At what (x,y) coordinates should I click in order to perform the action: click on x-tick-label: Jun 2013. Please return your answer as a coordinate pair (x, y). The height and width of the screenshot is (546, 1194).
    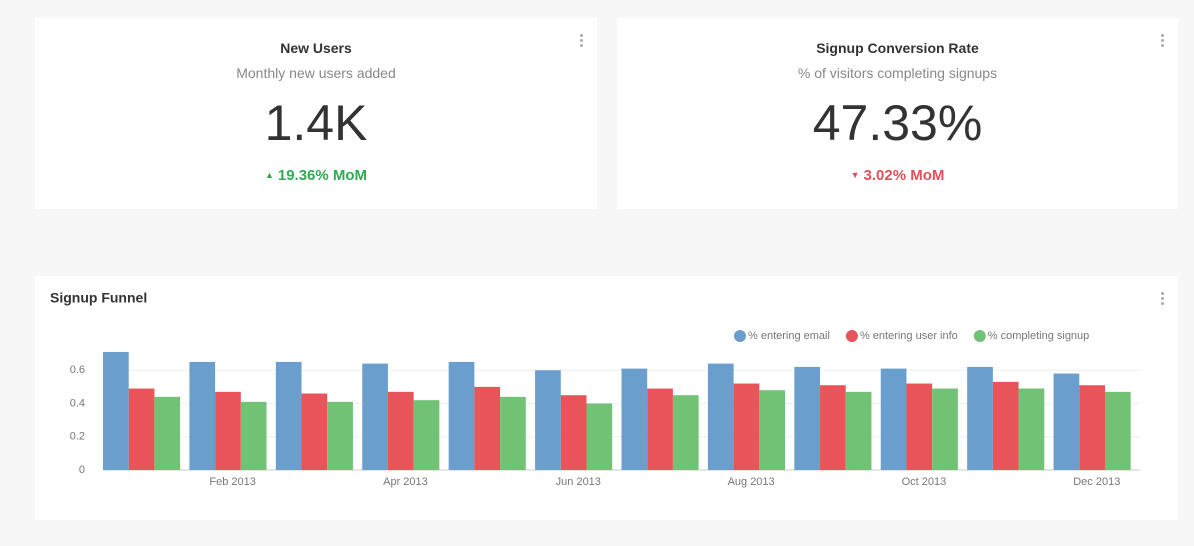
    Looking at the image, I should click on (578, 482).